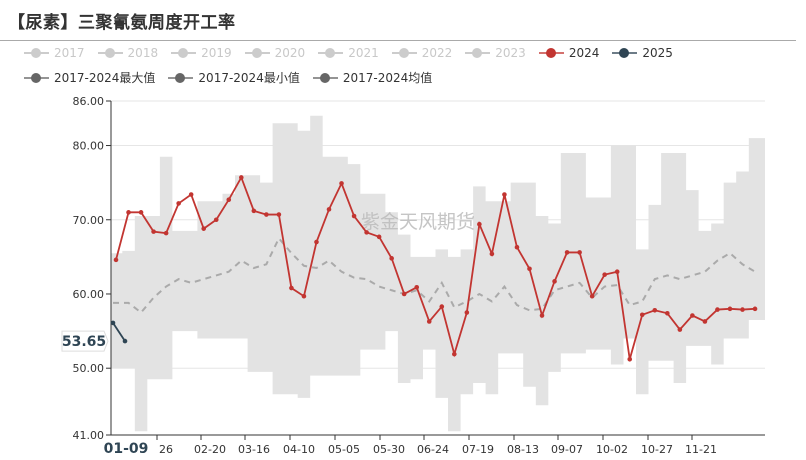  What do you see at coordinates (348, 53) in the screenshot?
I see `legend-item-2021: 2021` at bounding box center [348, 53].